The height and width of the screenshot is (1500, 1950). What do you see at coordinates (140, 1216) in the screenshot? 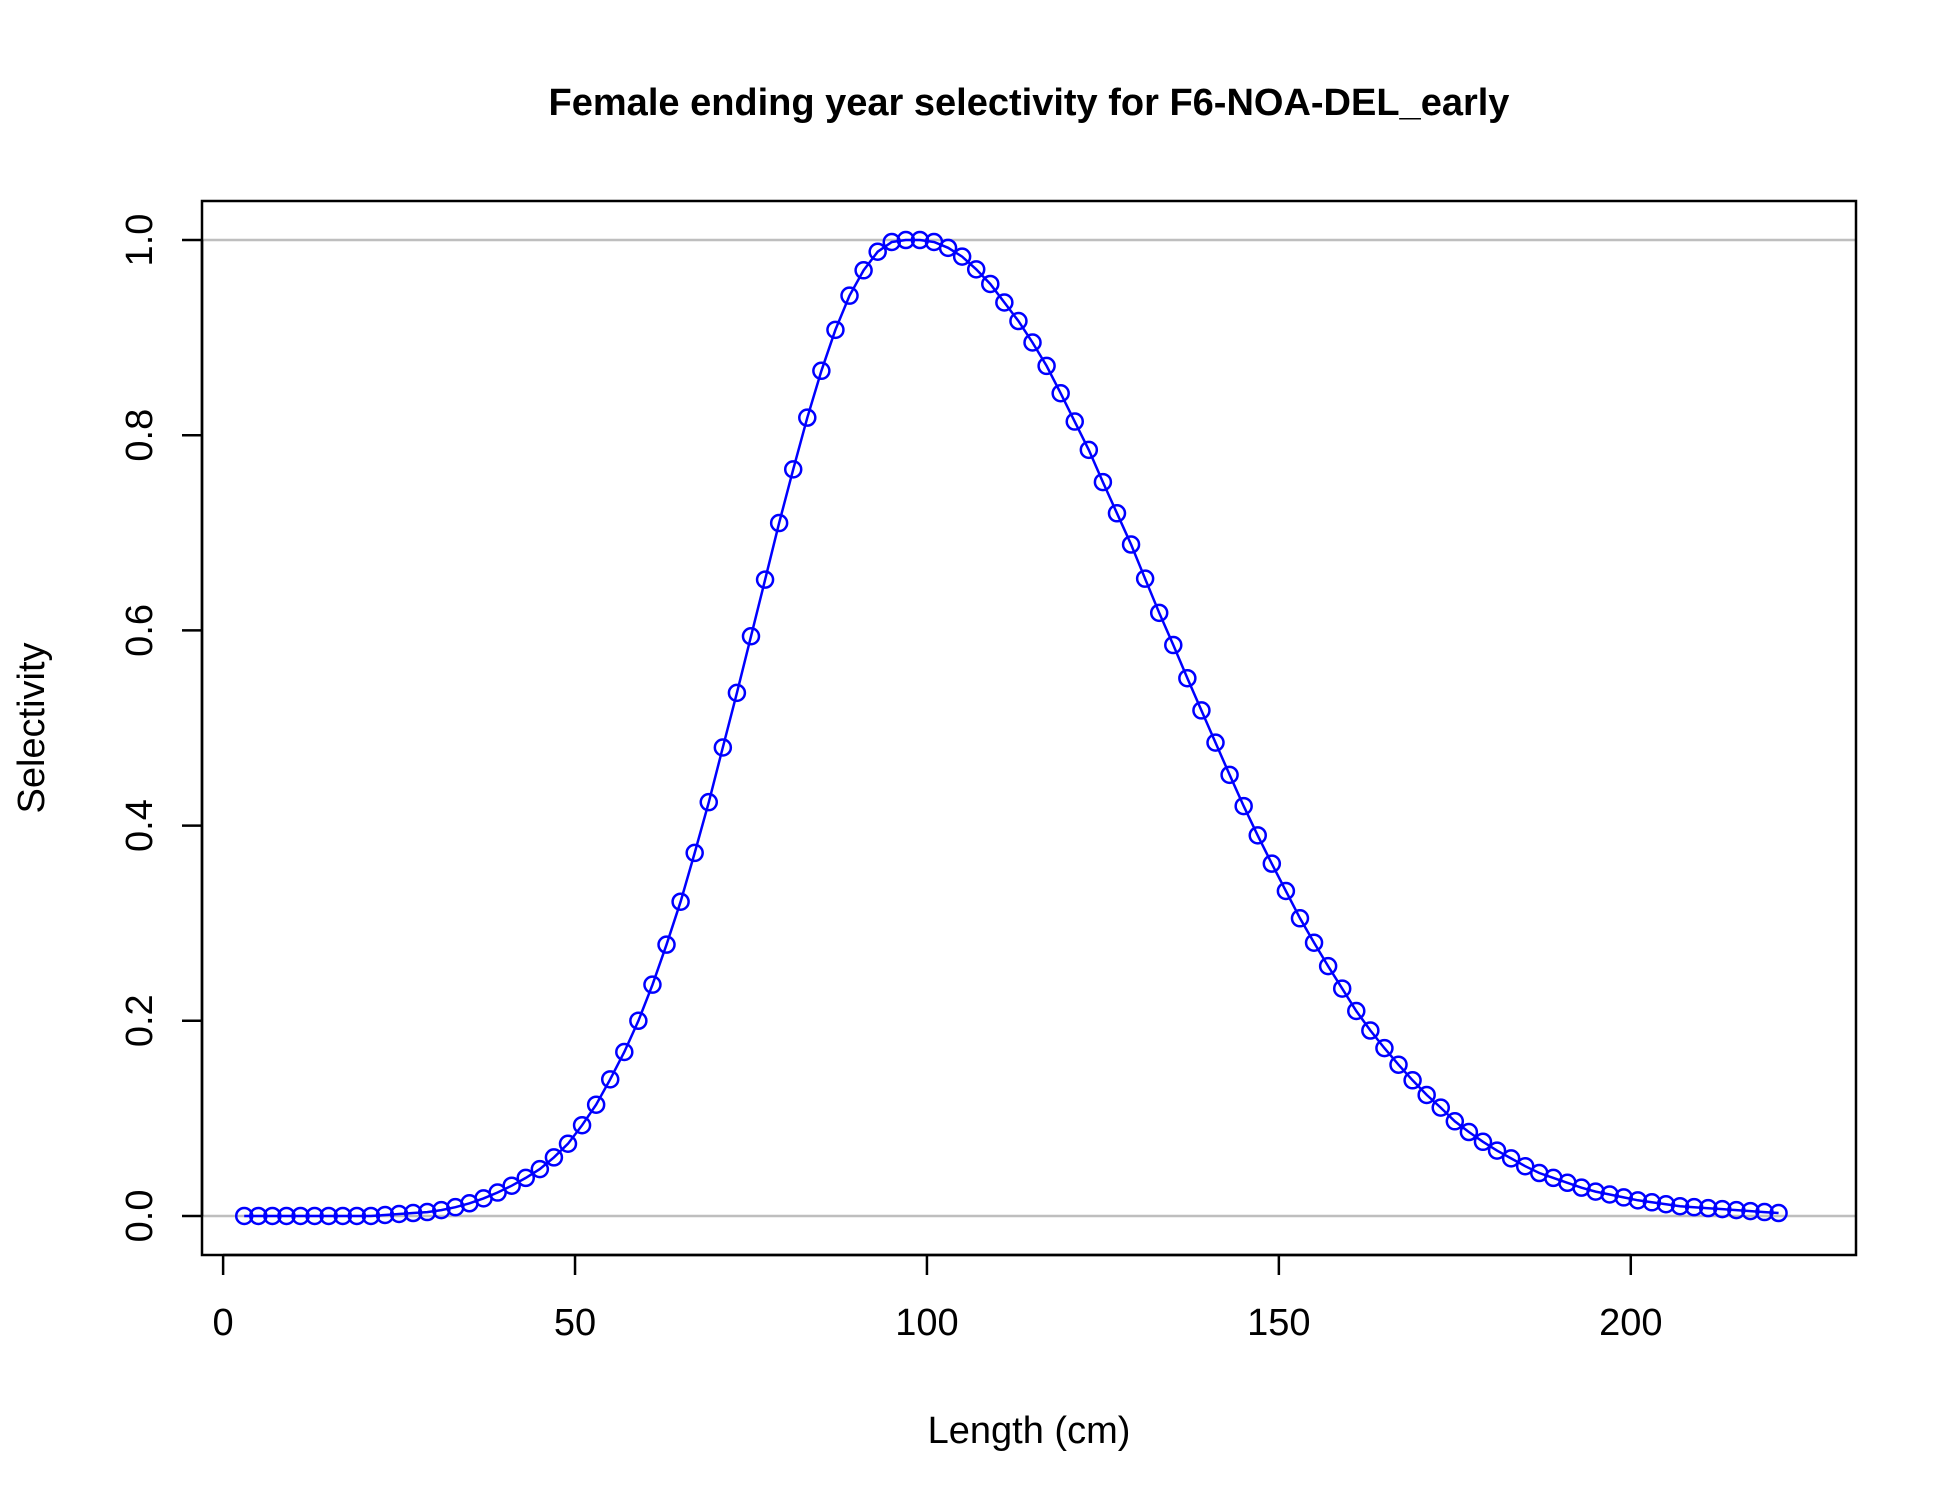
I see `y-tick-label: 0.0` at bounding box center [140, 1216].